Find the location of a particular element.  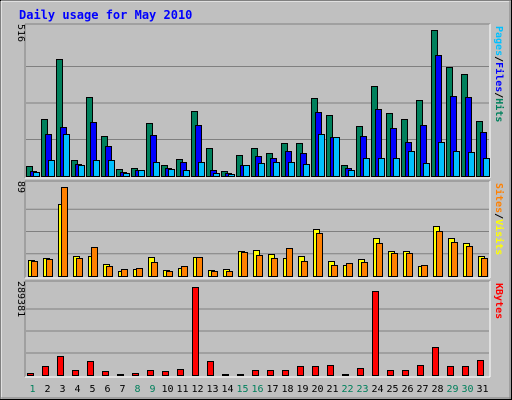

day-label-12: 12 is located at coordinates (197, 389).